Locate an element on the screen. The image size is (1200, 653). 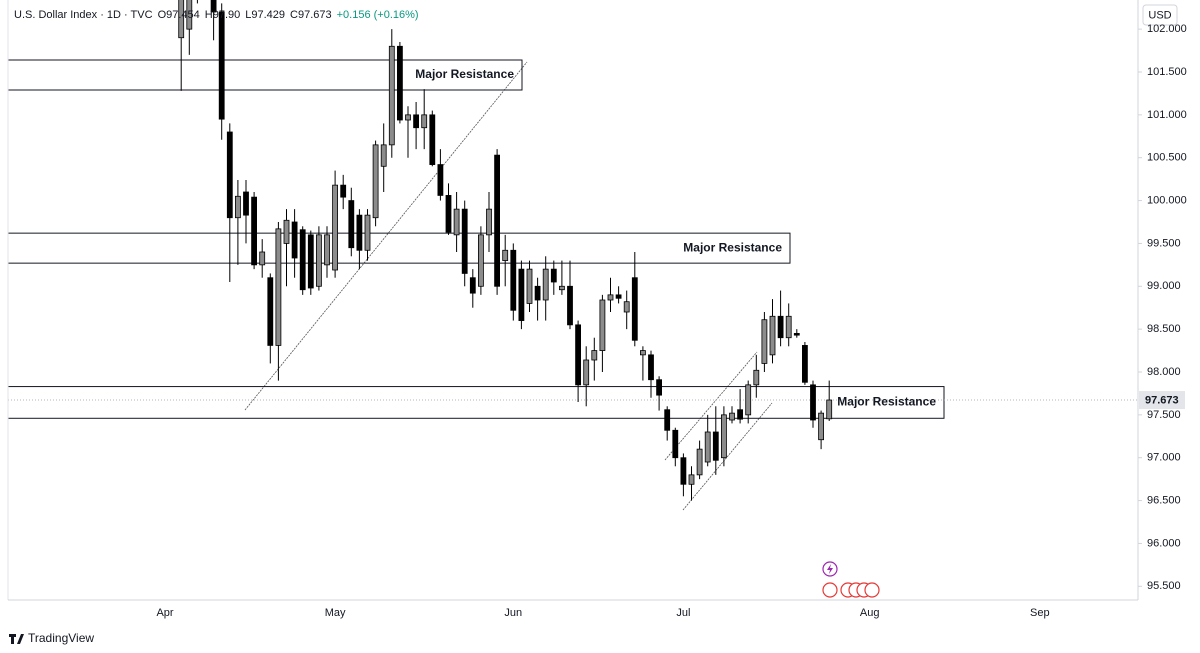
header-open: O97.454 is located at coordinates (179, 15).